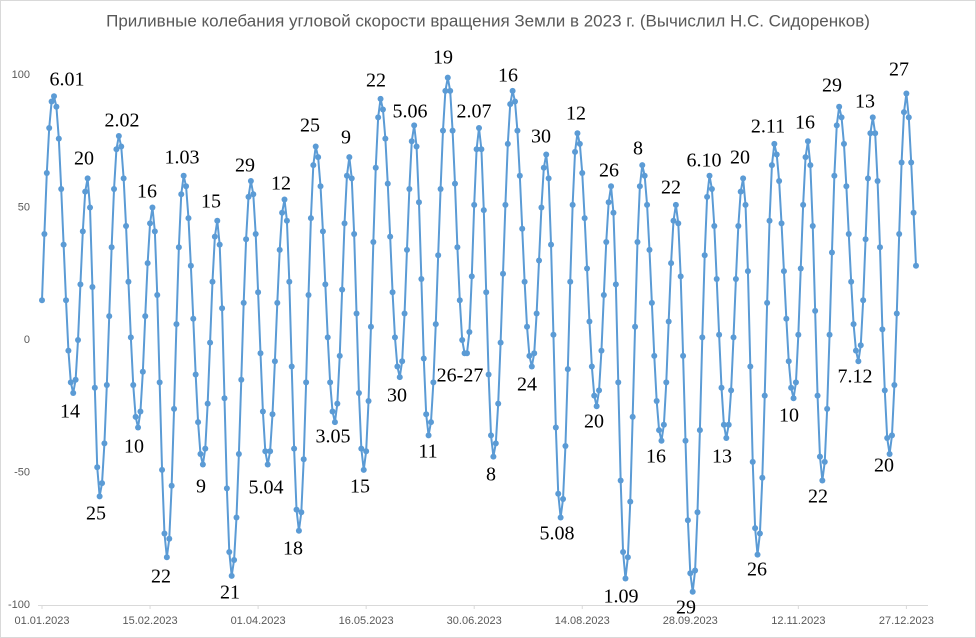 This screenshot has width=976, height=638. I want to click on annotation: 8, so click(491, 475).